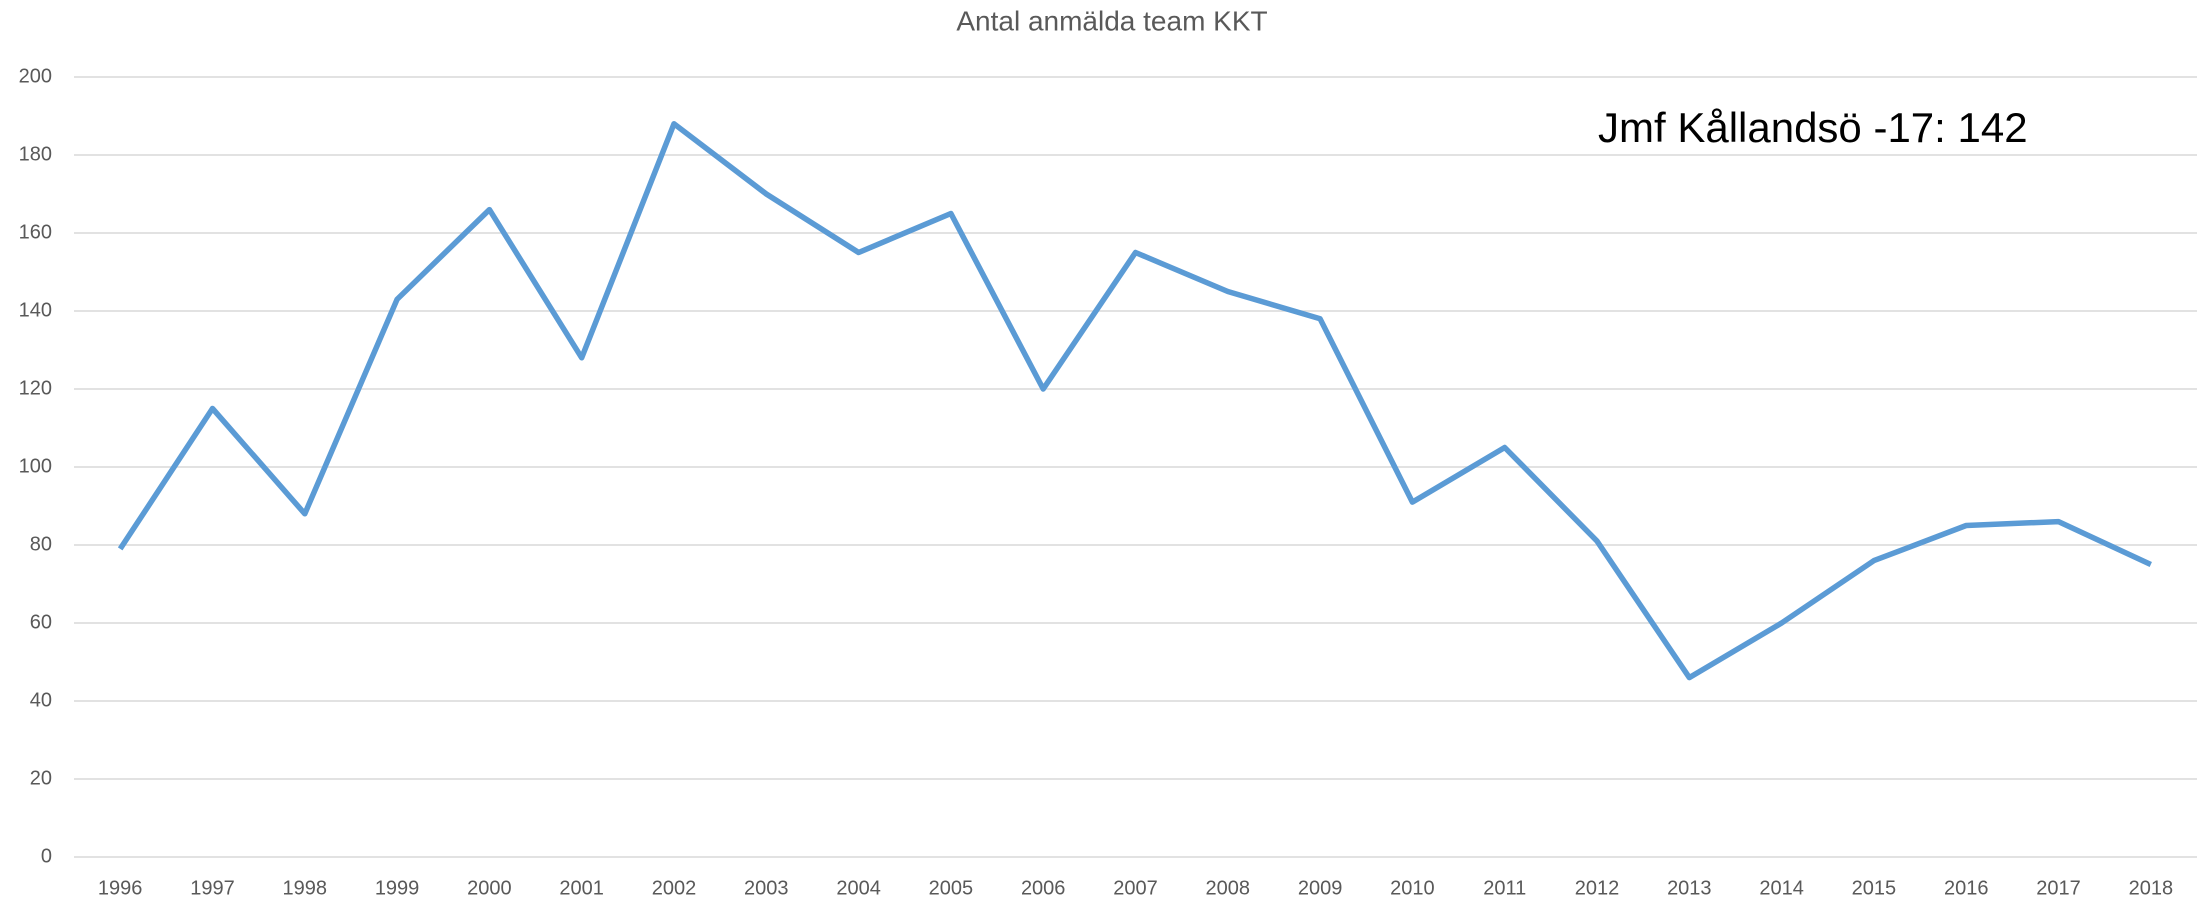 This screenshot has width=2208, height=901. Describe the element at coordinates (2058, 888) in the screenshot. I see `x-tick-label: 2017` at that location.